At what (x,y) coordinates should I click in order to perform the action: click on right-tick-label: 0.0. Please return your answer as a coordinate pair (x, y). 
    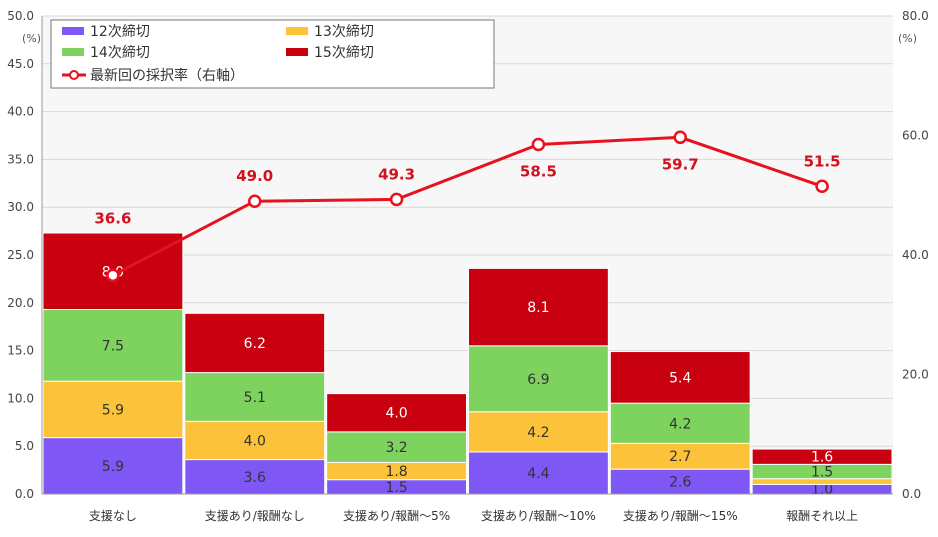
    Looking at the image, I should click on (911, 494).